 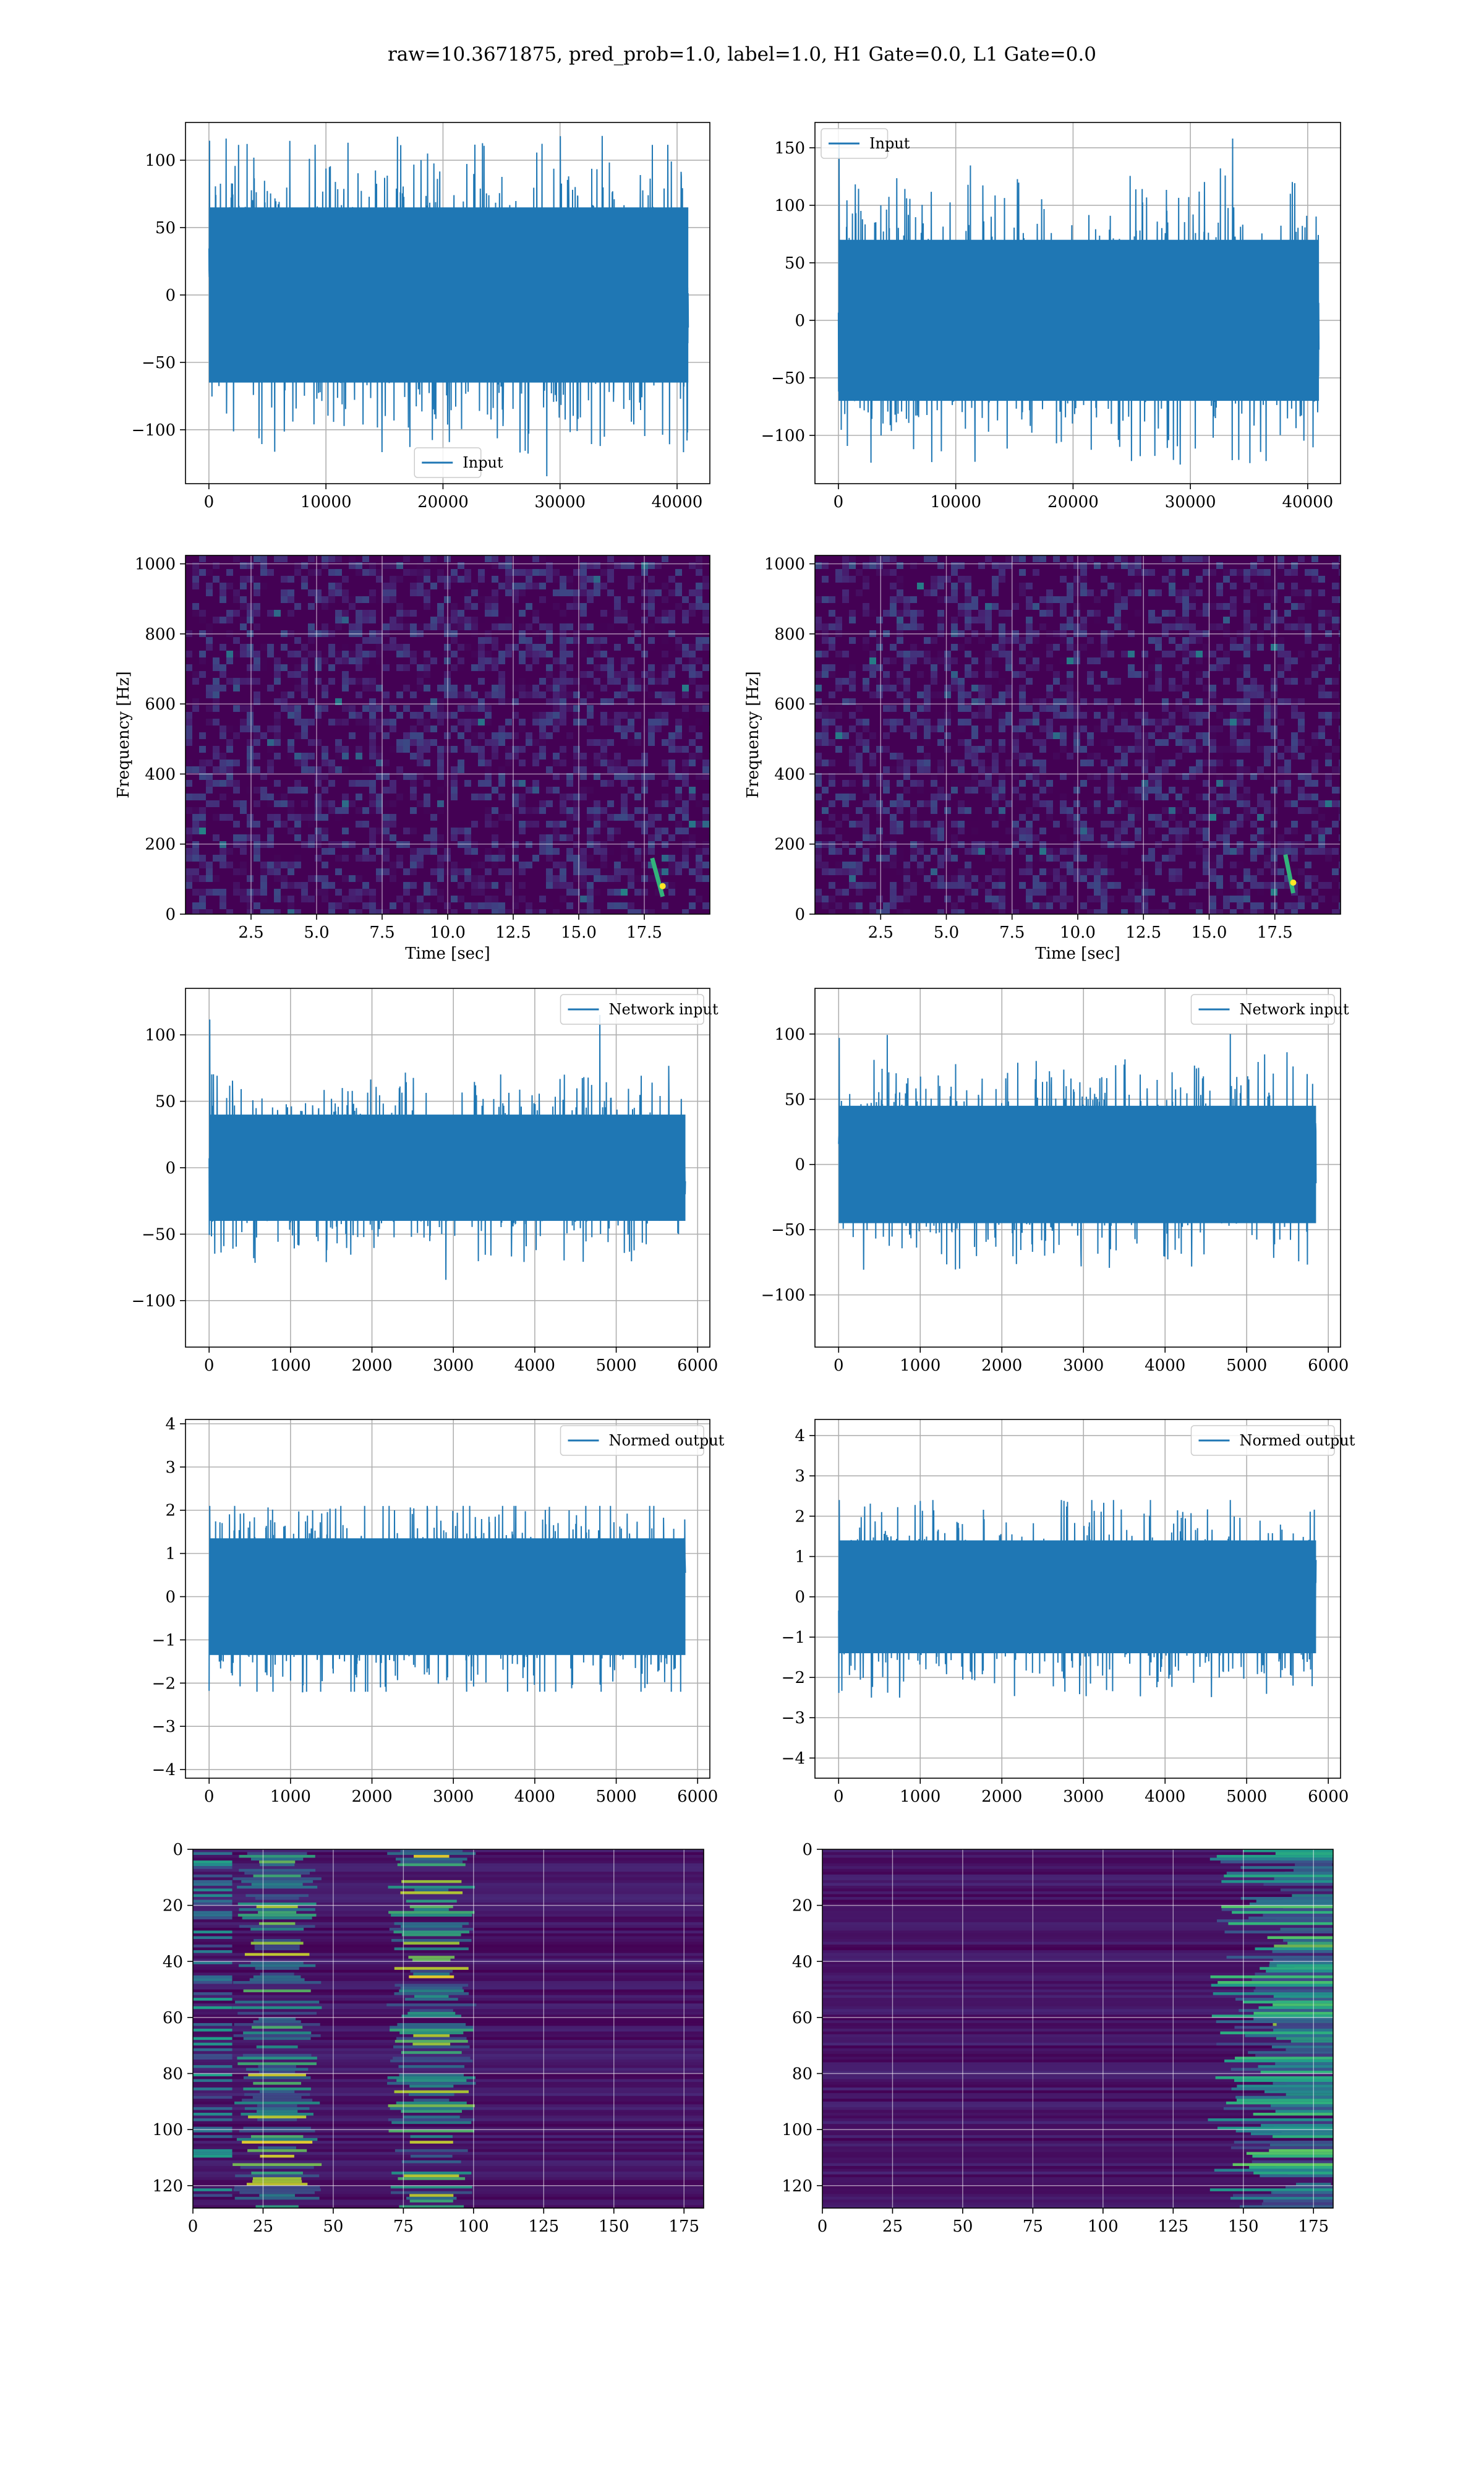 What do you see at coordinates (170, 1424) in the screenshot?
I see `y-tick-label: 4` at bounding box center [170, 1424].